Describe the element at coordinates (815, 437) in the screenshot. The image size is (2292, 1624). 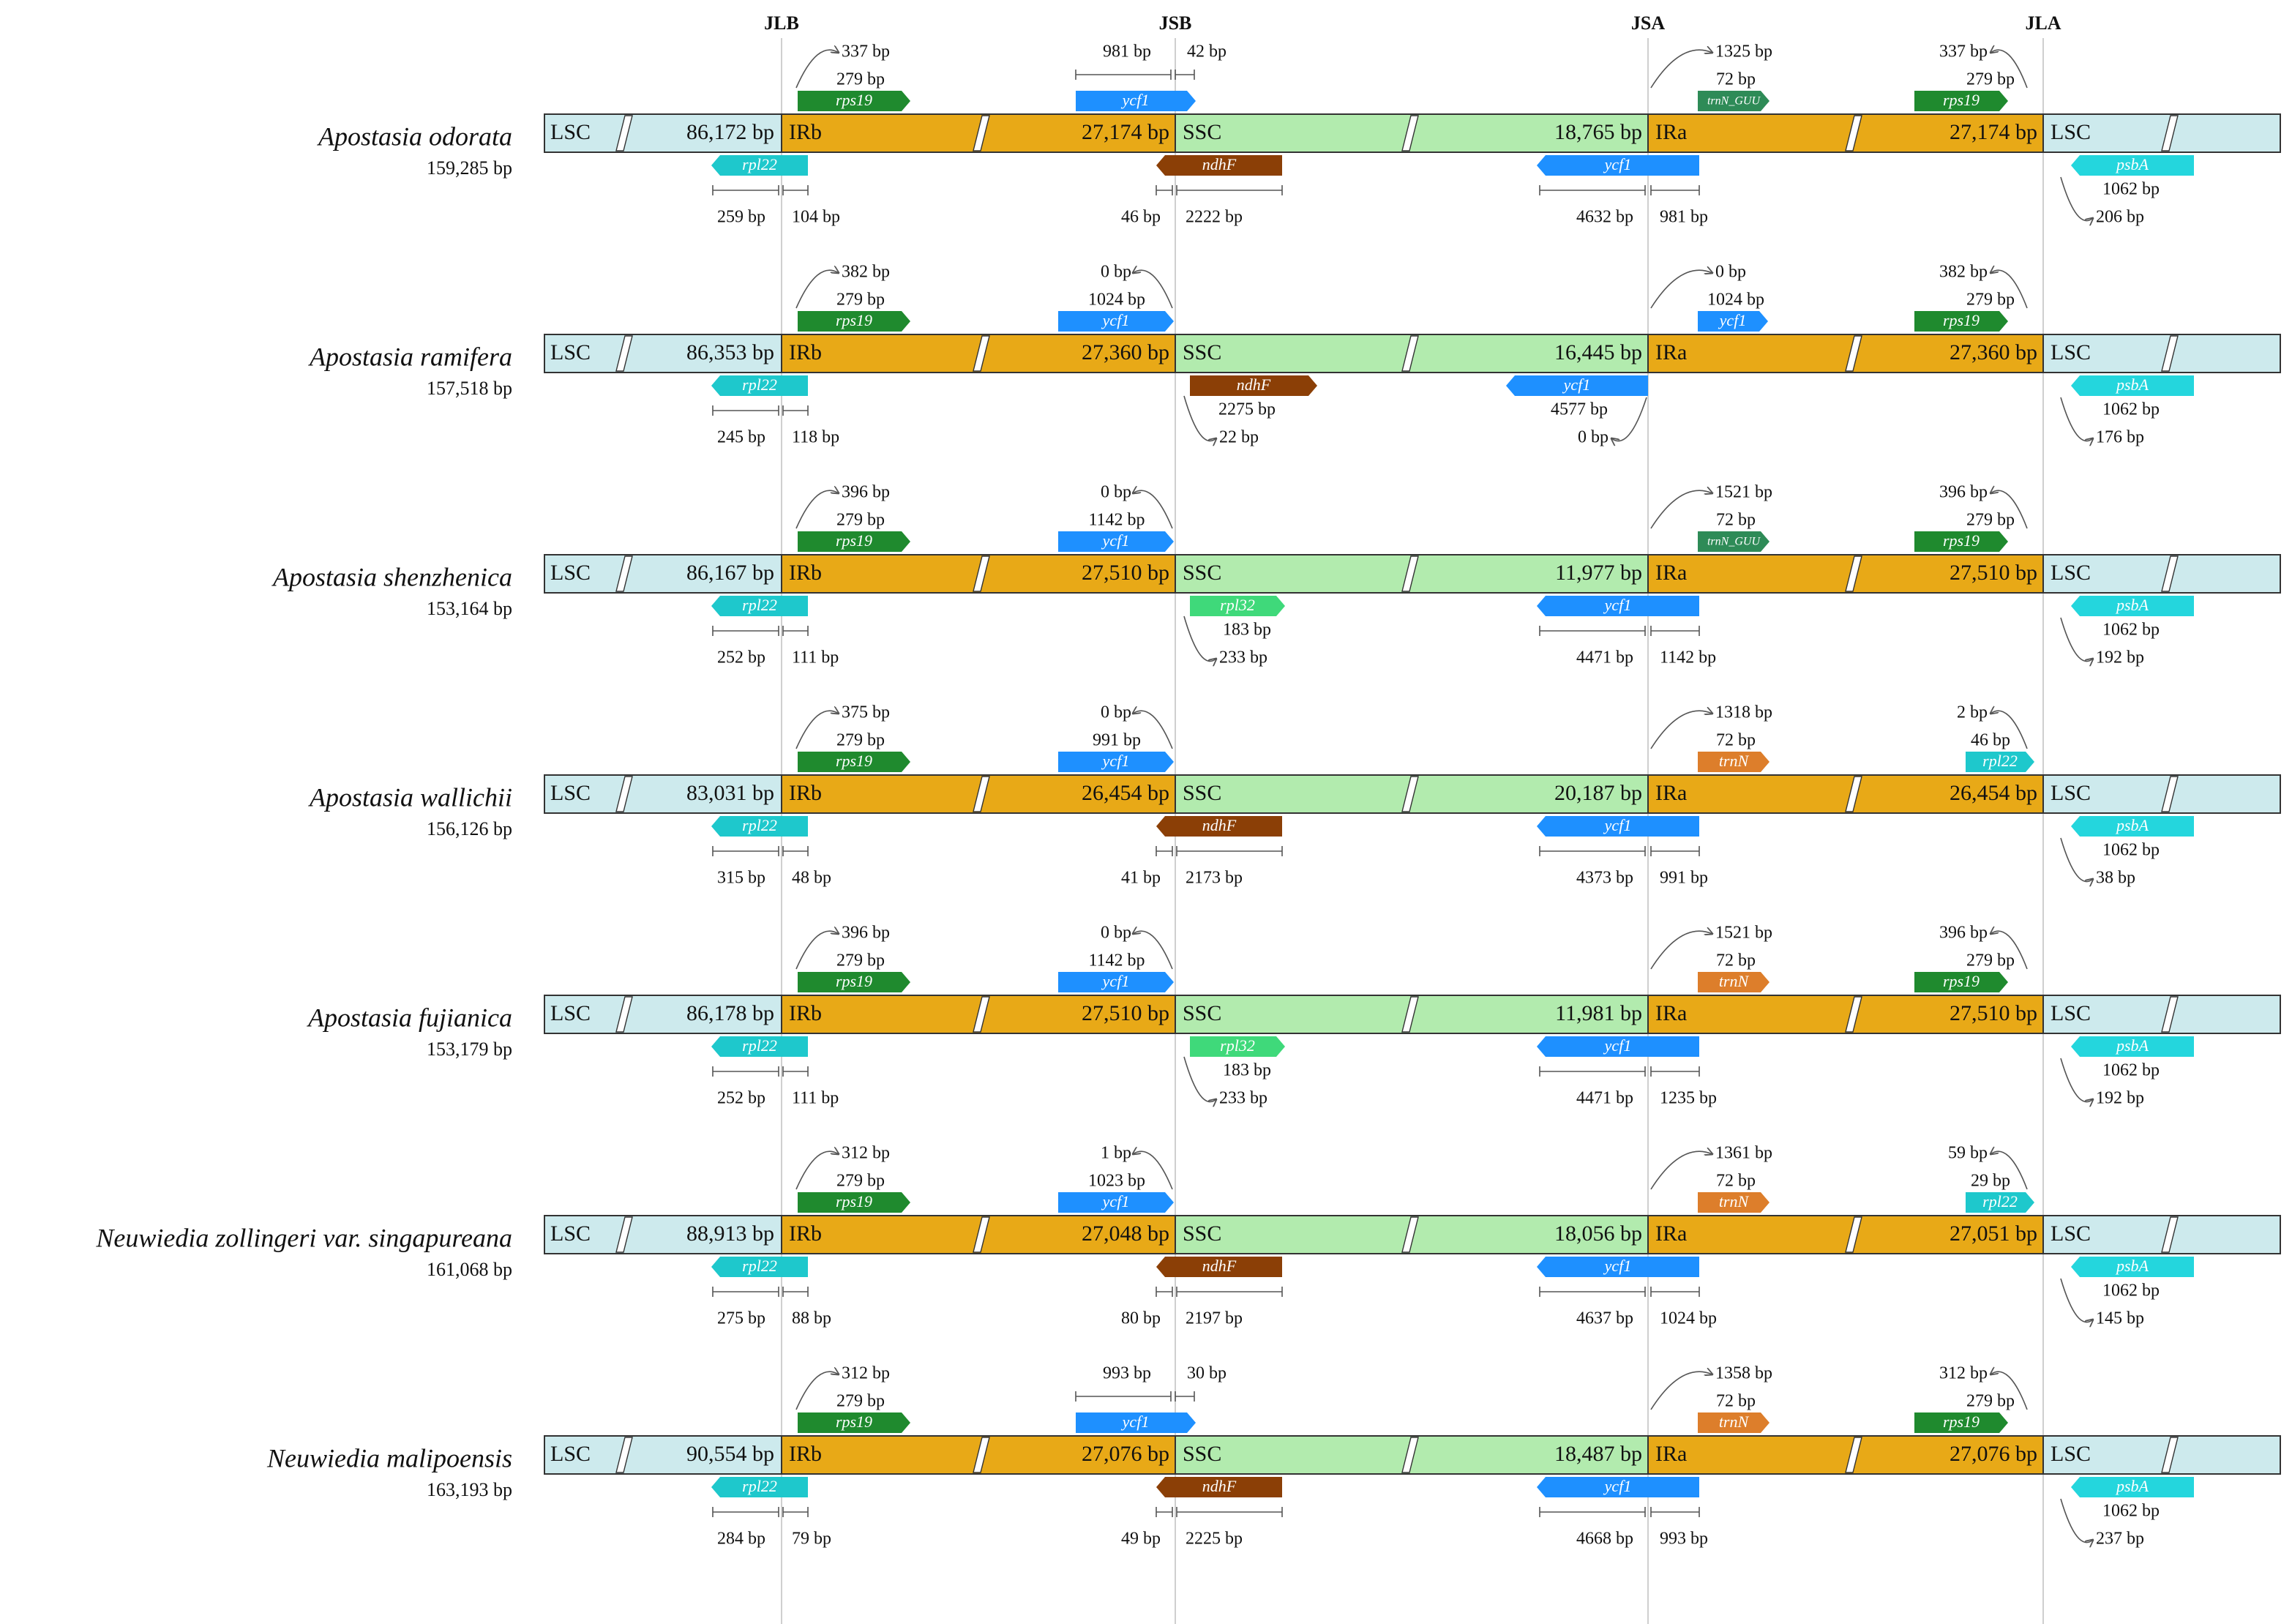
I see `right-distance: 118 bp` at that location.